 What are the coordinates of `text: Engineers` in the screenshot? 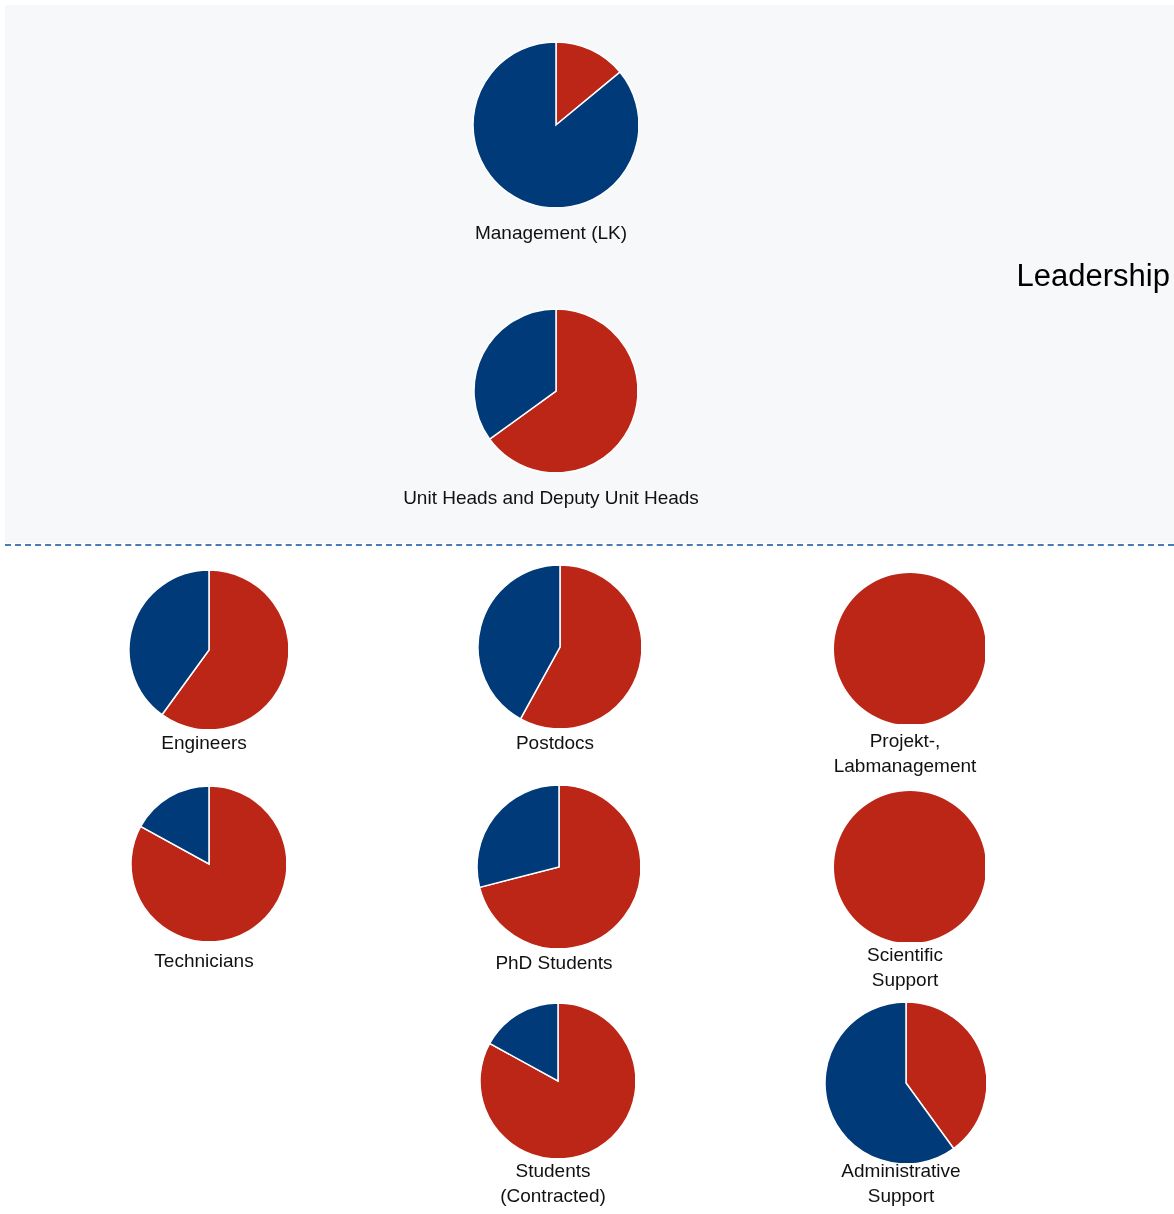 It's located at (204, 743).